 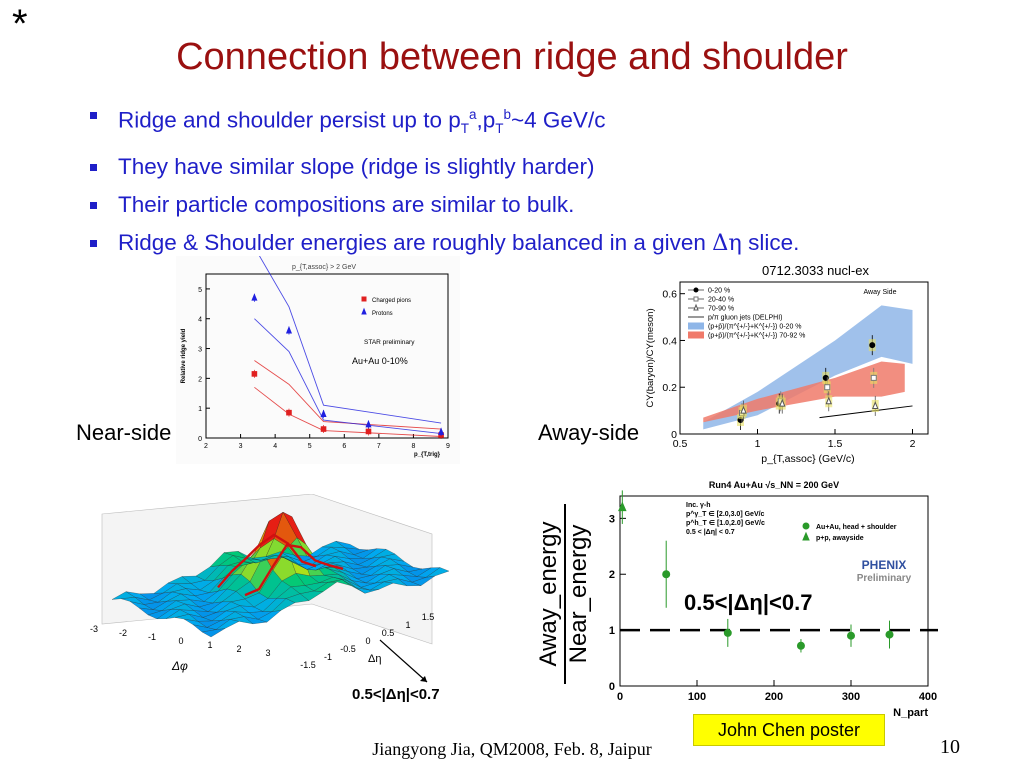 I want to click on chart-background, so click(x=318, y=360).